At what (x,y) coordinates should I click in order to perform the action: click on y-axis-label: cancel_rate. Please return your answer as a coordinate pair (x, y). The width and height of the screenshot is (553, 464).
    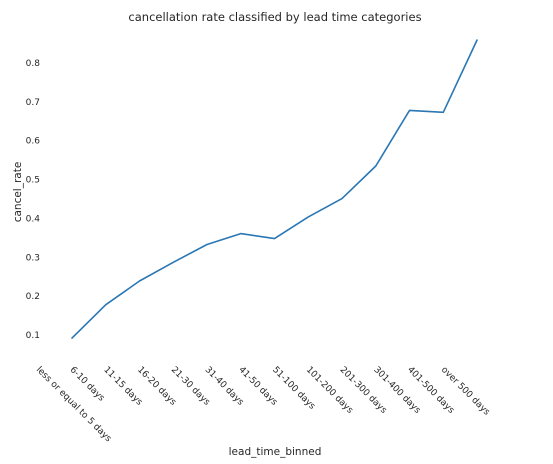
    Looking at the image, I should click on (18, 192).